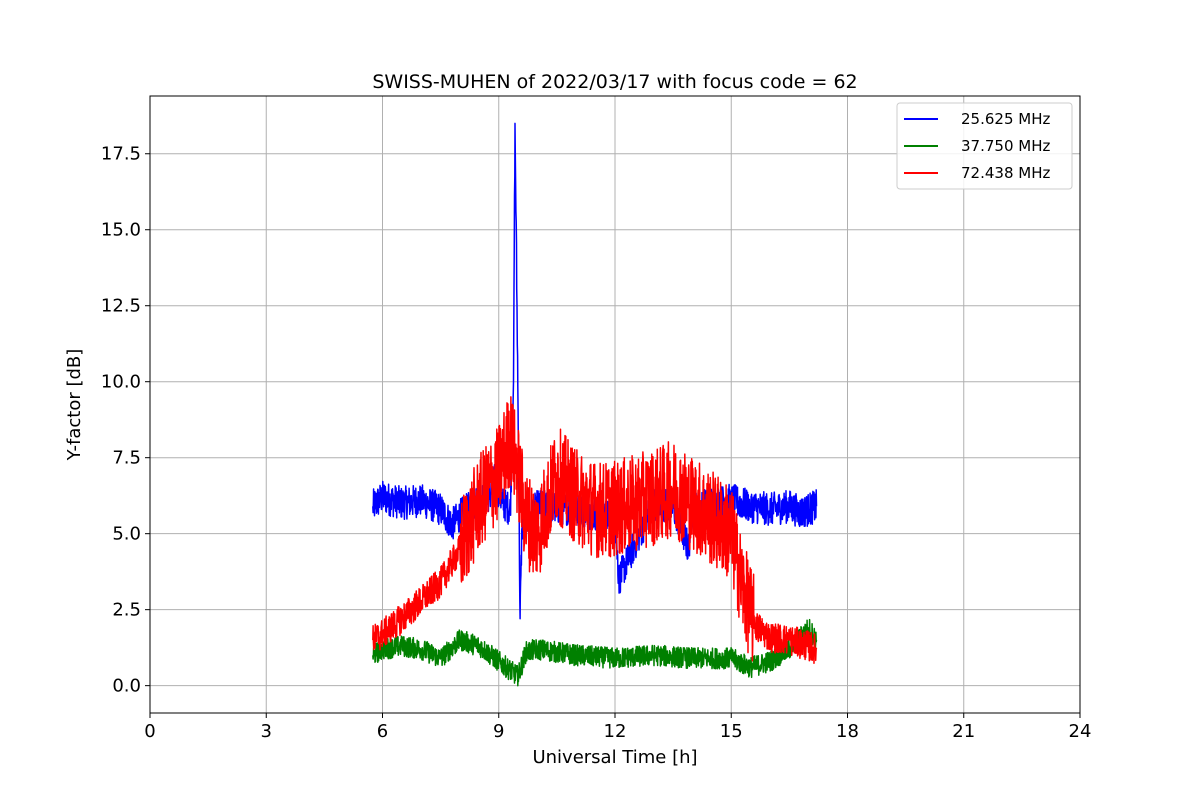 The height and width of the screenshot is (800, 1200). I want to click on legend-box, so click(984, 146).